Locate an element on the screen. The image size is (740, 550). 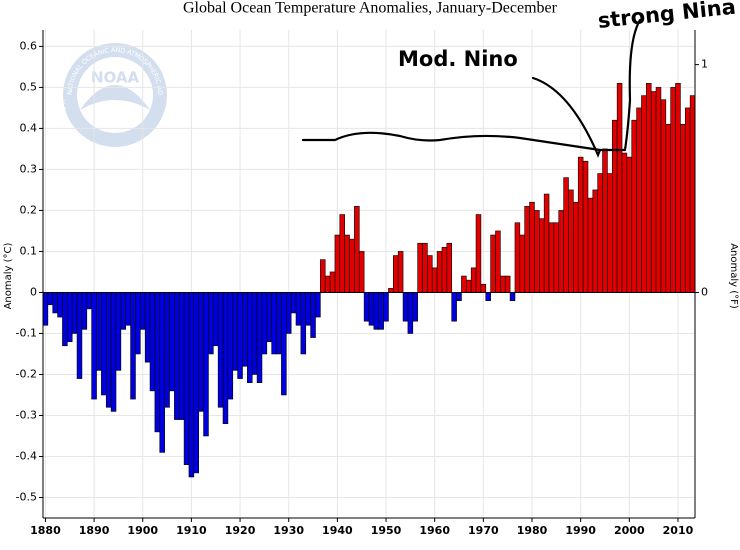
x-tick-label: 1940 is located at coordinates (337, 530).